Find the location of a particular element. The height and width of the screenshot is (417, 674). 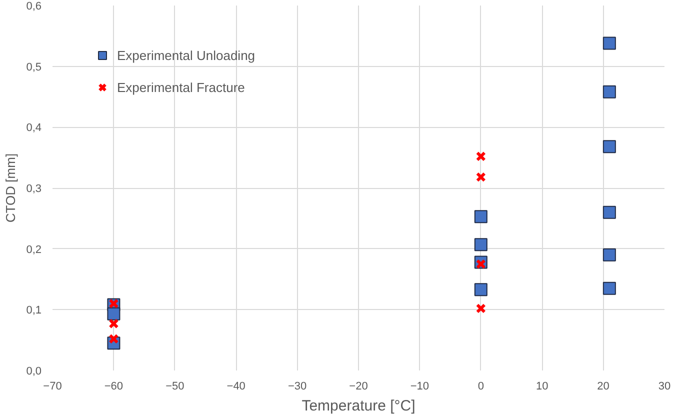

x-tick-label: −60 is located at coordinates (114, 386).